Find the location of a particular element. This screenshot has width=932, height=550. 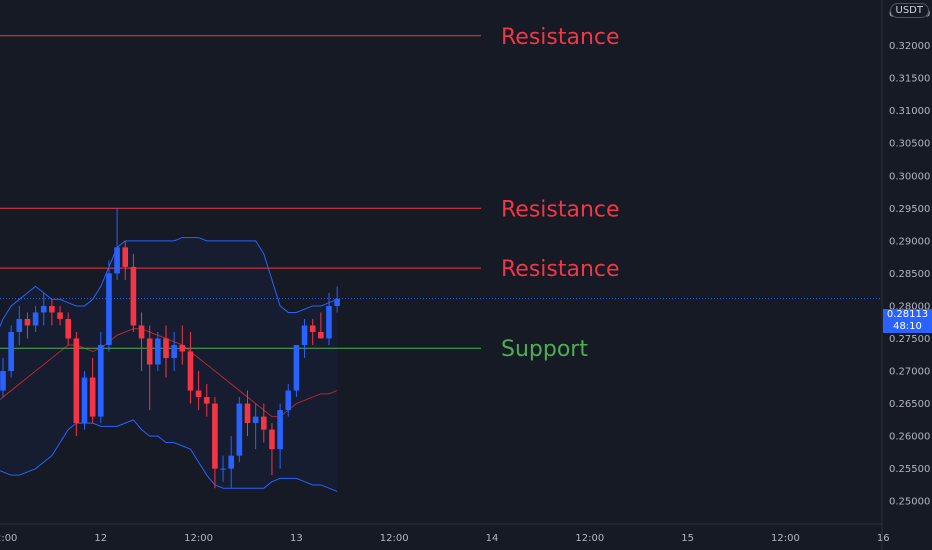

bar-countdown: 48:10 is located at coordinates (907, 326).